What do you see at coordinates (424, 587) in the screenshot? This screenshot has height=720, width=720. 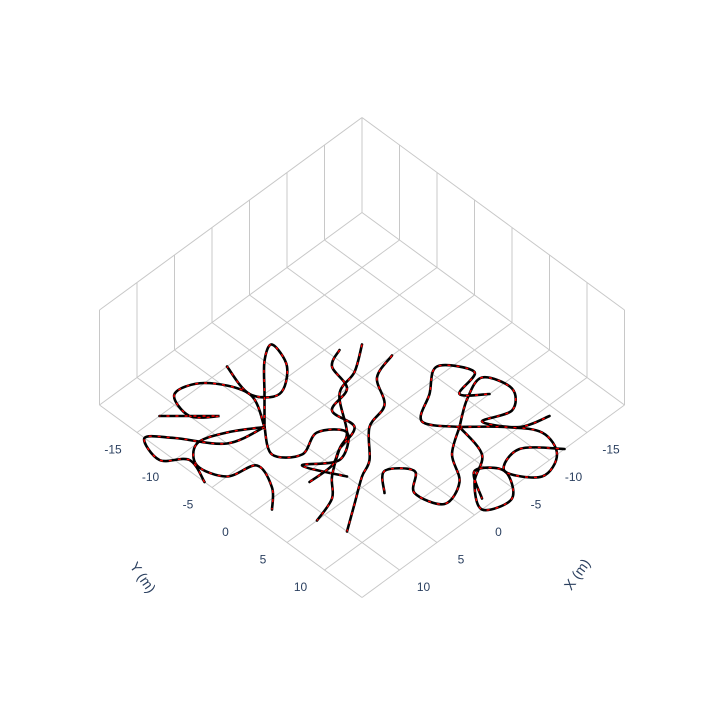 I see `x-tick-label: 10` at bounding box center [424, 587].